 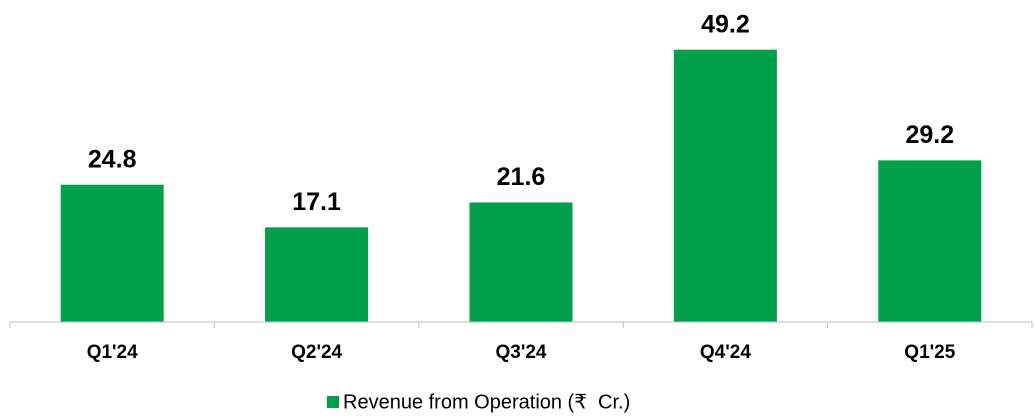 What do you see at coordinates (521, 177) in the screenshot?
I see `value-label: 21.6` at bounding box center [521, 177].